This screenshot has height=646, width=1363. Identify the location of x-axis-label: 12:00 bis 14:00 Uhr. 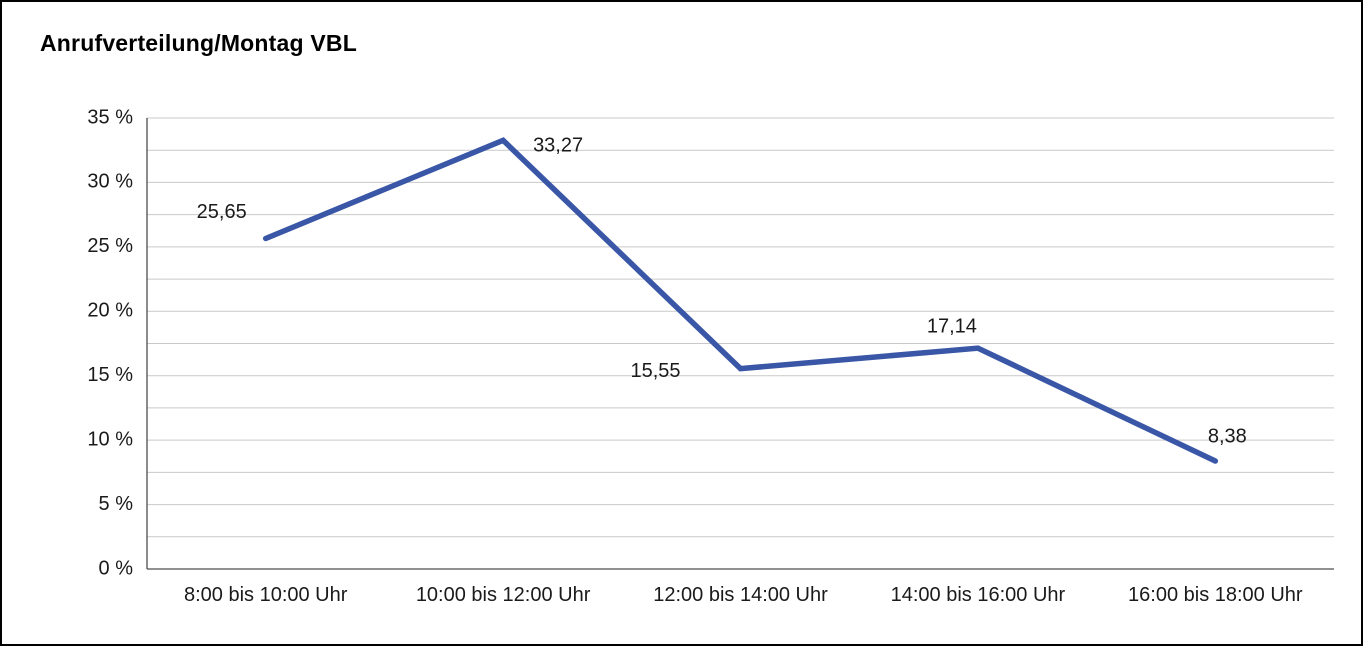
(740, 595).